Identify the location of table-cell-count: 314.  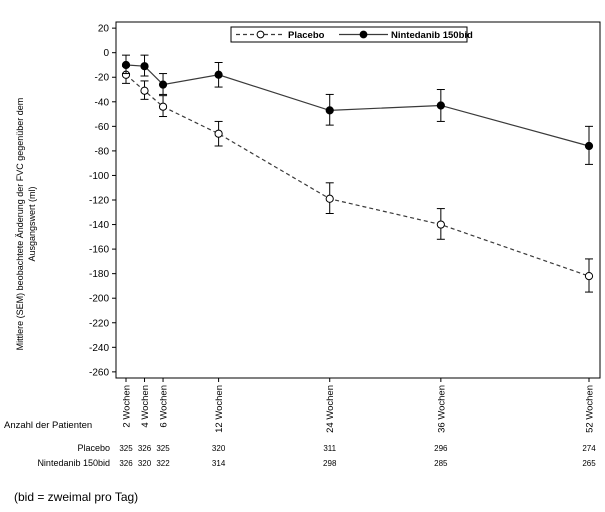
(218, 463).